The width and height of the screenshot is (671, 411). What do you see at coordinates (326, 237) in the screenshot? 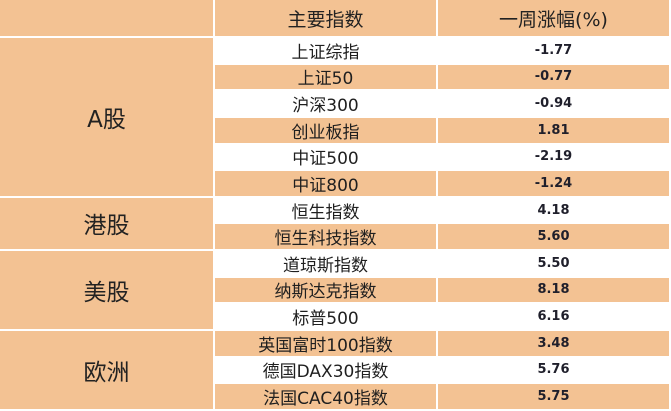
I see `index-name: 恒生科技指数` at bounding box center [326, 237].